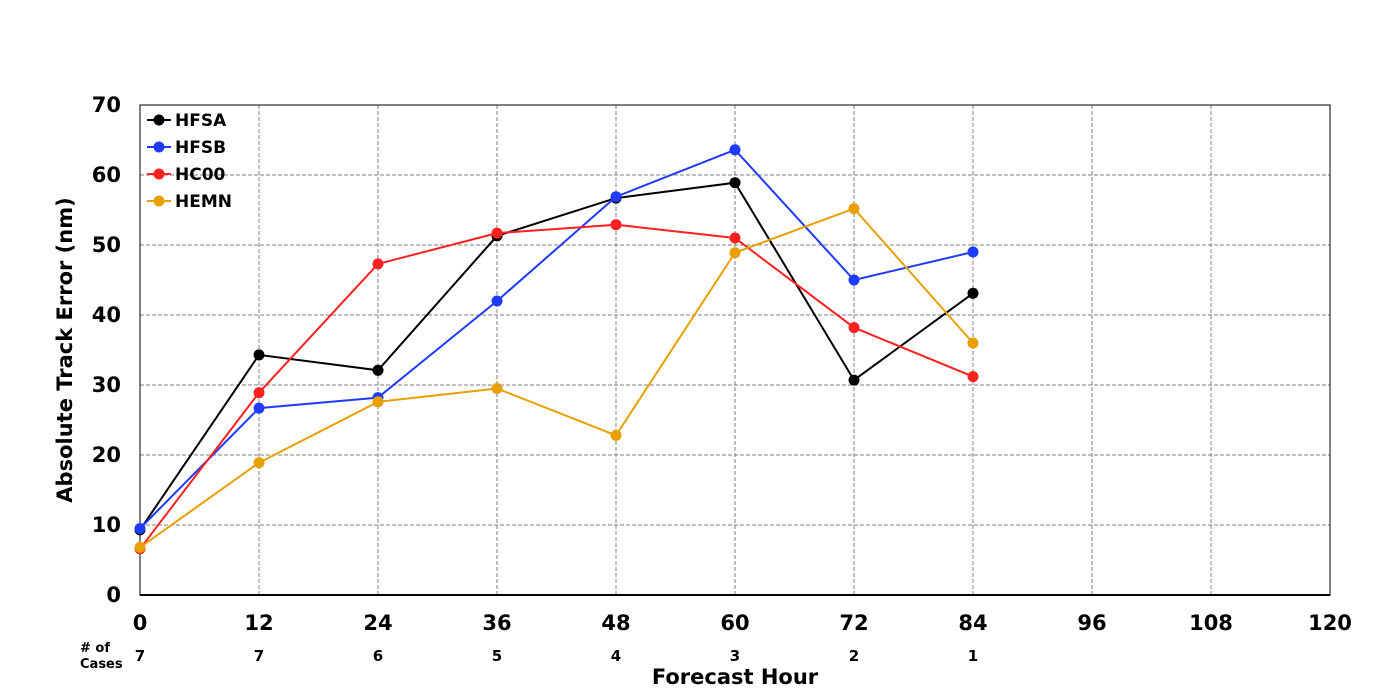 Image resolution: width=1400 pixels, height=700 pixels. Describe the element at coordinates (735, 677) in the screenshot. I see `x-axis-title: Forecast Hour` at that location.